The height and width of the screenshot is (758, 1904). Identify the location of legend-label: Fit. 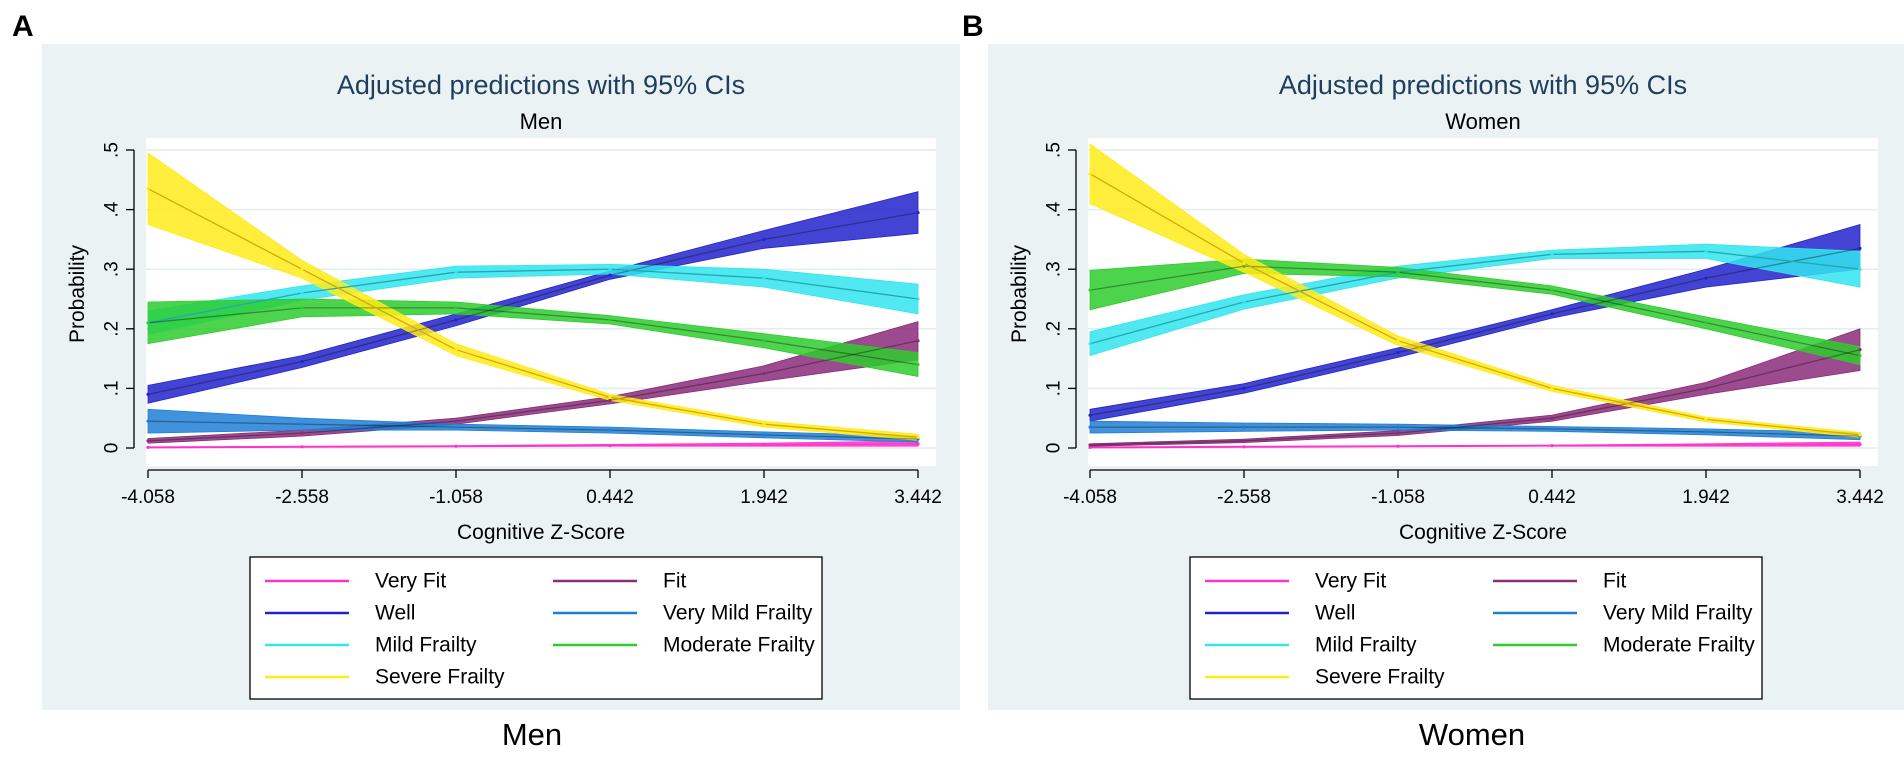
(674, 581).